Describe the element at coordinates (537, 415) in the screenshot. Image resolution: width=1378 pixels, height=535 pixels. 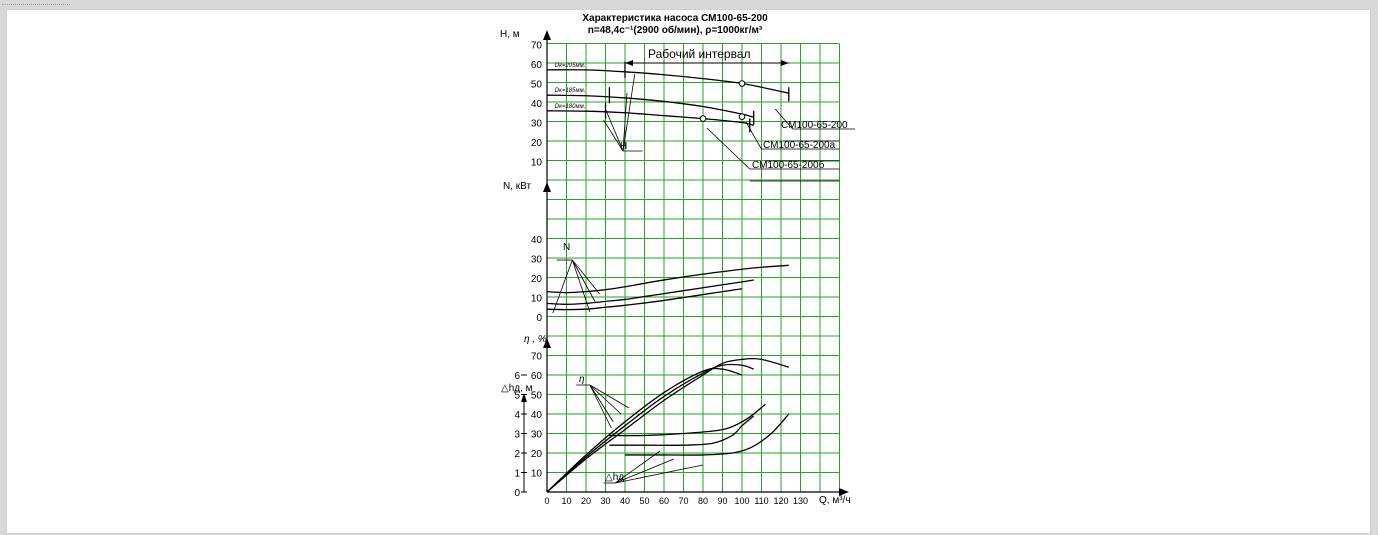
I see `efficiency-tick-label: 40` at that location.